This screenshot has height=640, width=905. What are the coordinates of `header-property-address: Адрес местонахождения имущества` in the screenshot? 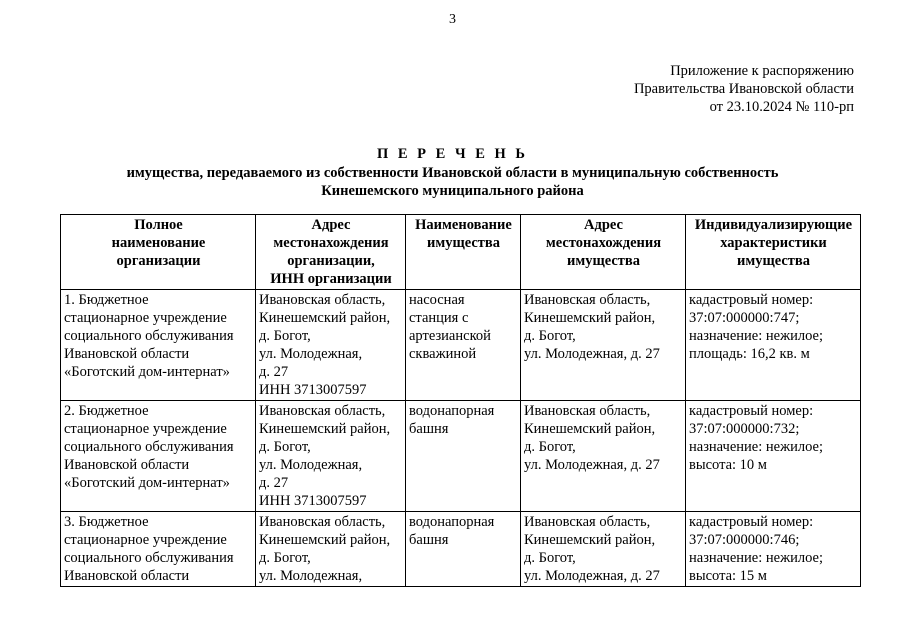 It's located at (603, 252).